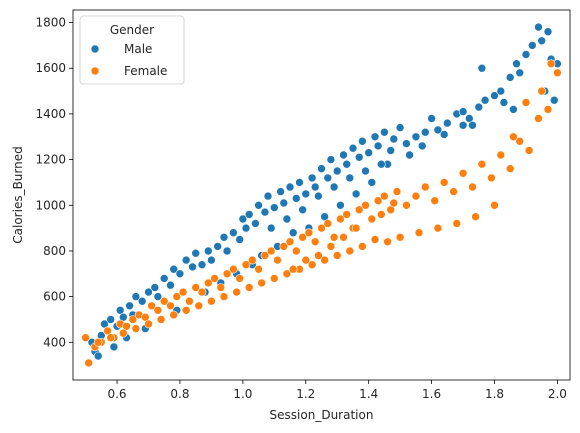  Describe the element at coordinates (138, 49) in the screenshot. I see `legend-label-male: Male` at that location.